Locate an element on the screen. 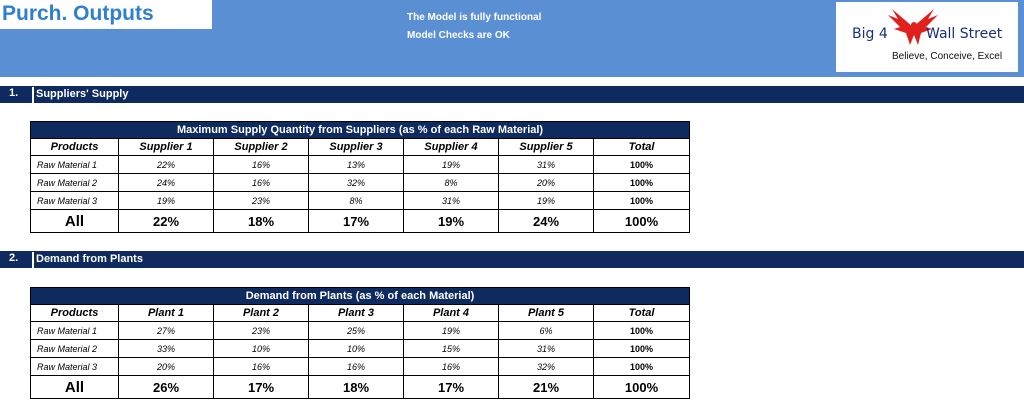 The width and height of the screenshot is (1024, 411). all-value: 19% is located at coordinates (451, 221).